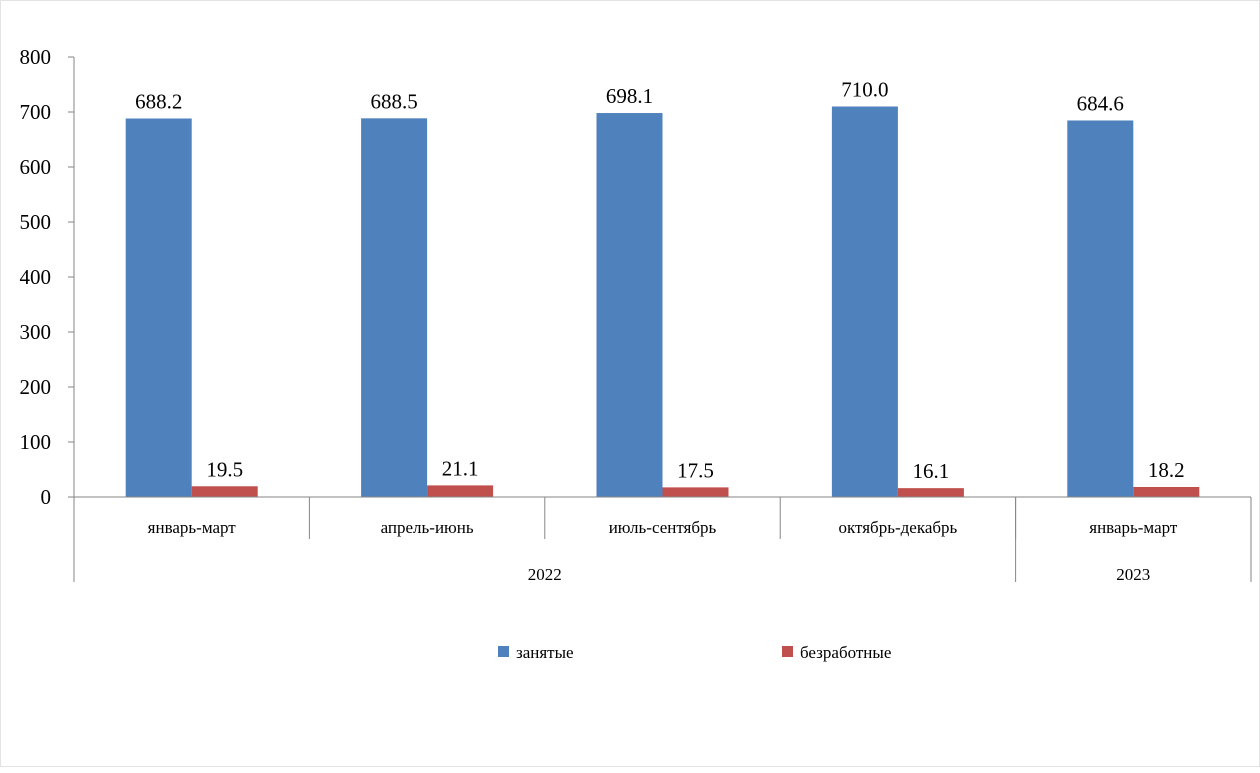 Image resolution: width=1260 pixels, height=773 pixels. What do you see at coordinates (427, 527) in the screenshot?
I see `x-category-label: апрель-июнь` at bounding box center [427, 527].